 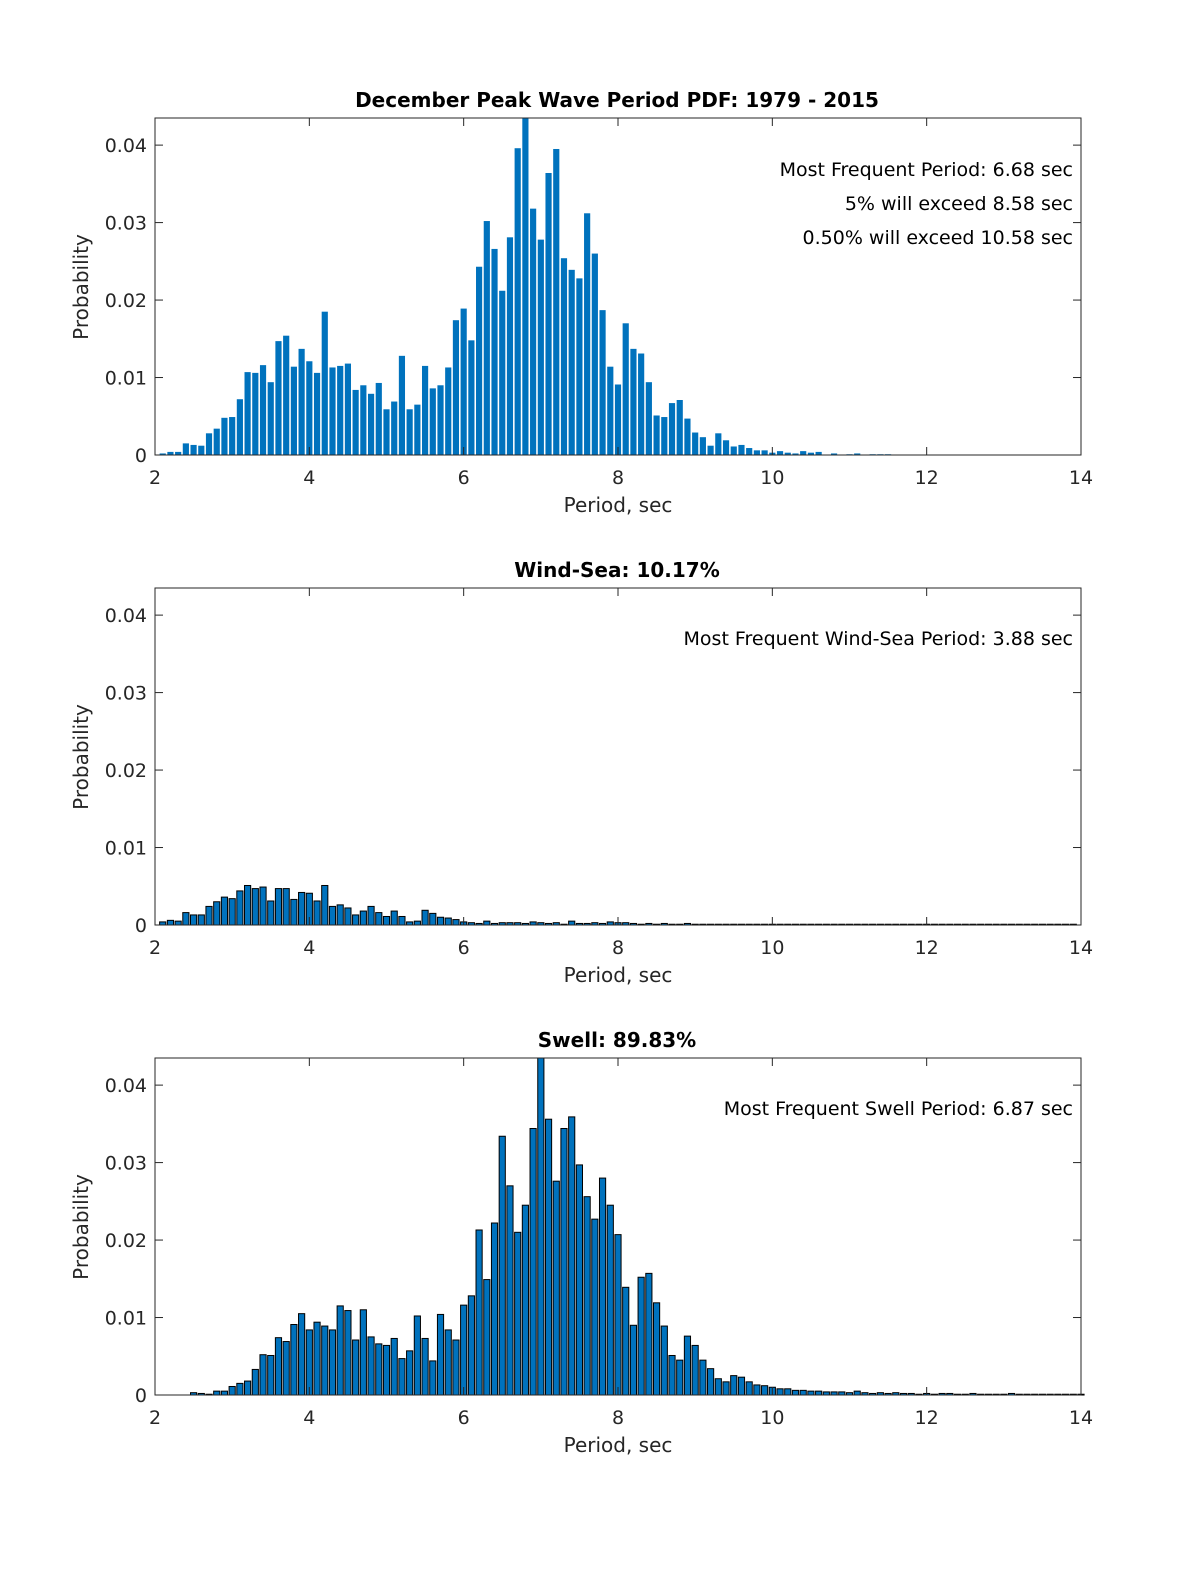 What do you see at coordinates (525, 287) in the screenshot?
I see `bar-group` at bounding box center [525, 287].